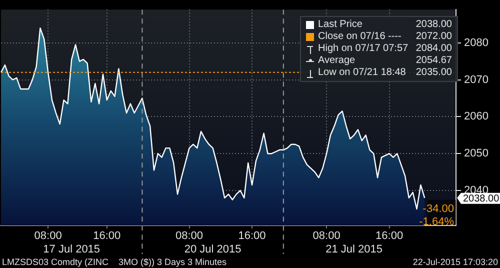 The image size is (500, 268). What do you see at coordinates (438, 208) in the screenshot?
I see `annotation: -34.00` at bounding box center [438, 208].